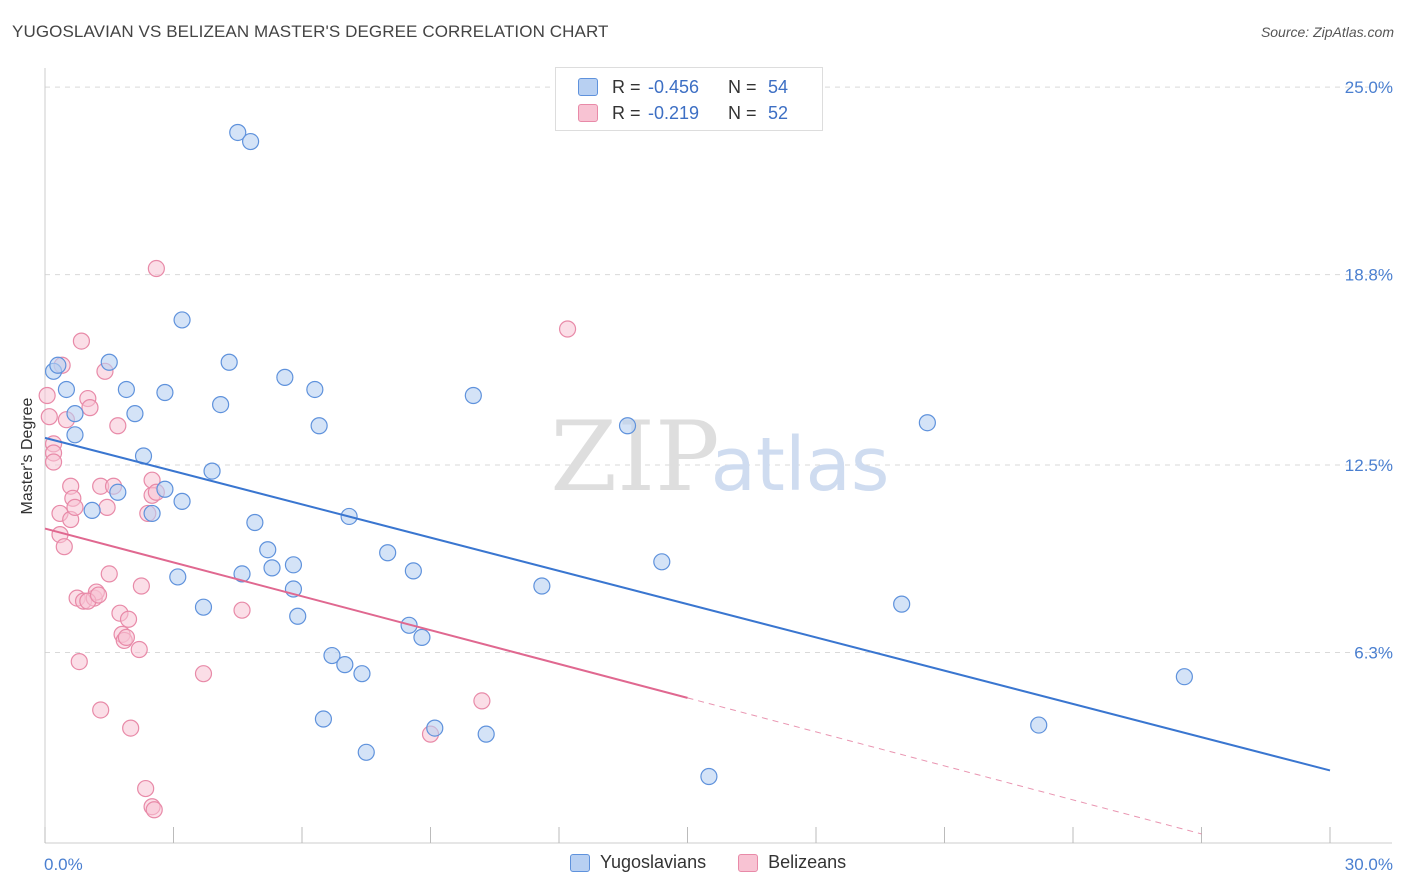 The image size is (1406, 892). Describe the element at coordinates (653, 862) in the screenshot. I see `series-label-yugoslavians: Yugoslavians` at that location.